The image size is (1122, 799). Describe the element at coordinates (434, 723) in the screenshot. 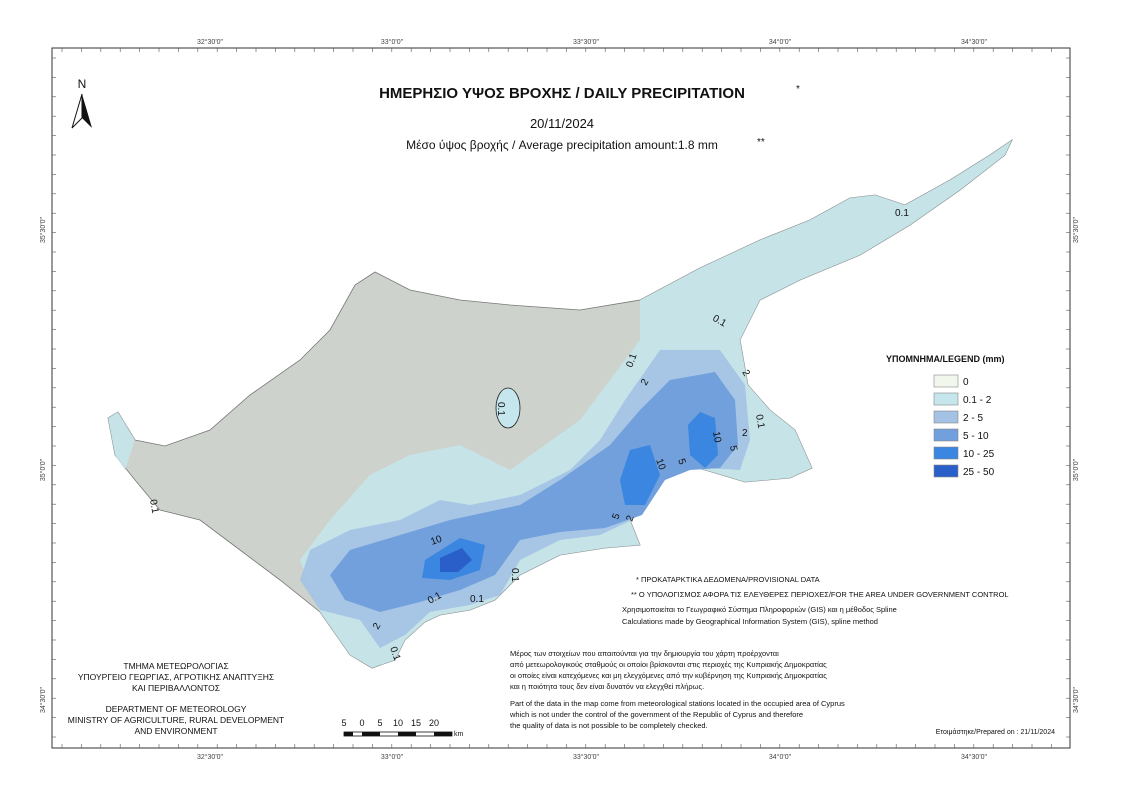

I see `scale-label: 20` at that location.